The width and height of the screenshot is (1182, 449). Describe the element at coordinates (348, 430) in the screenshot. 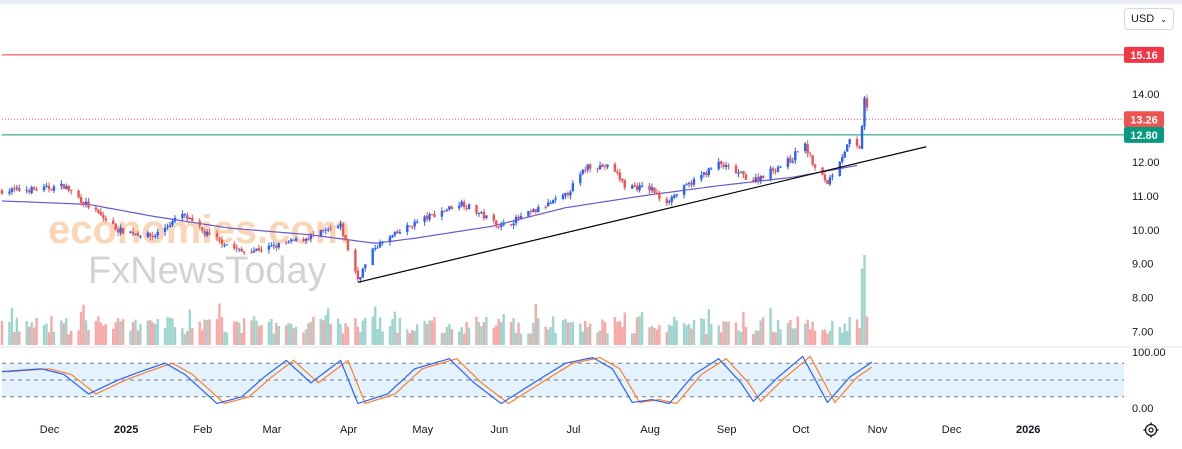

I see `time-axis-label: Apr` at that location.